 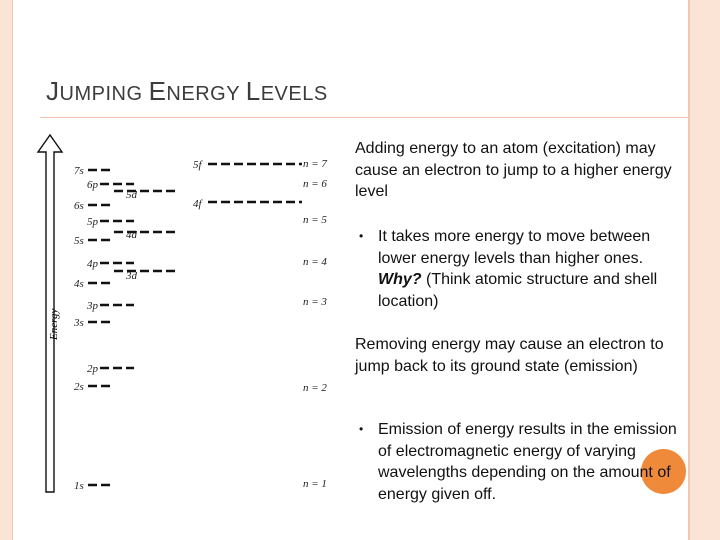 I want to click on shell-n4: n = 4, so click(x=315, y=262).